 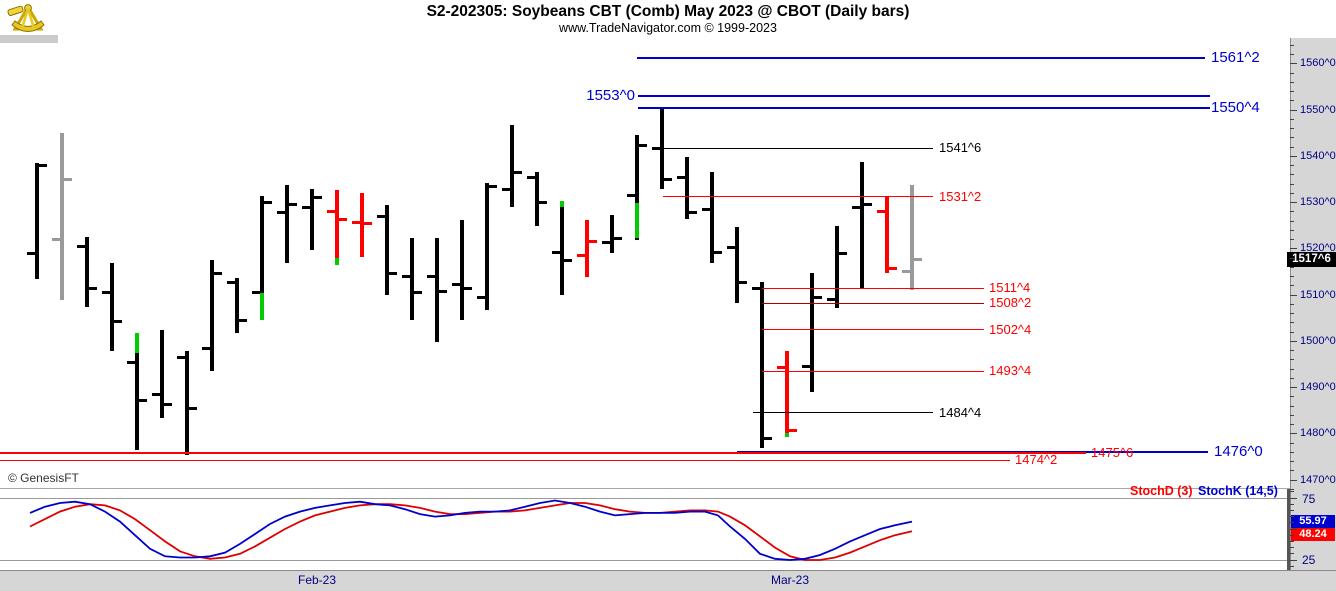 I want to click on stochk-legend-label: StochK (14,5), so click(x=1238, y=491).